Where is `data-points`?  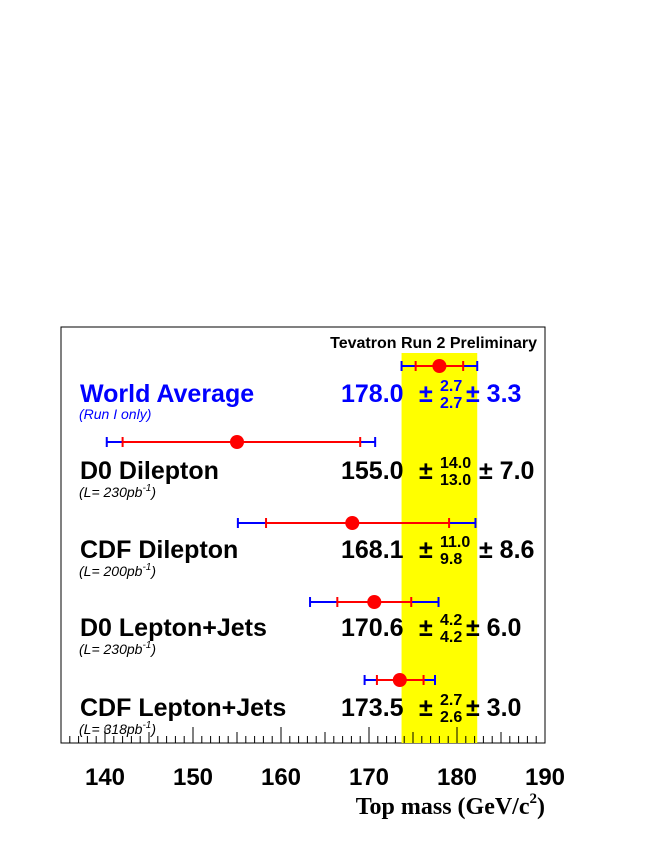
data-points is located at coordinates (338, 523).